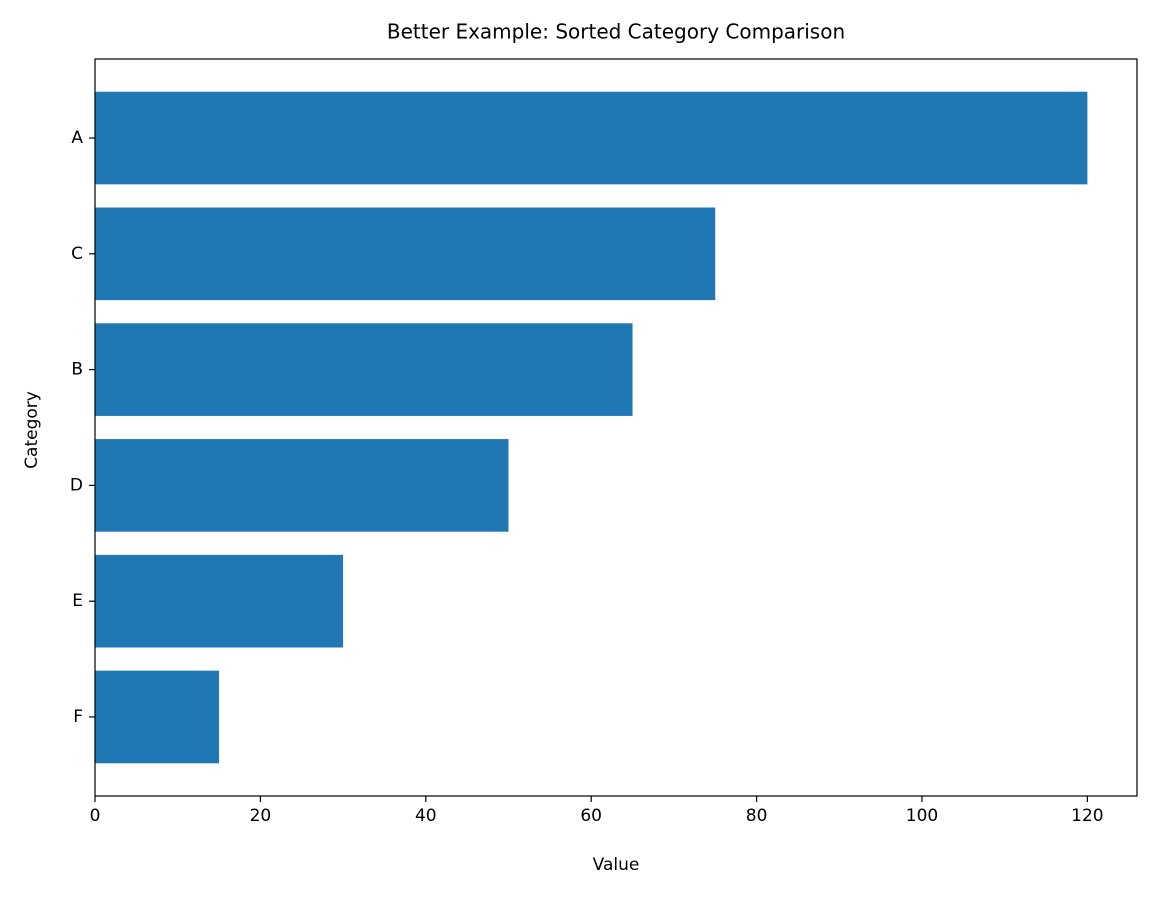  I want to click on x-tick-label: 20, so click(261, 816).